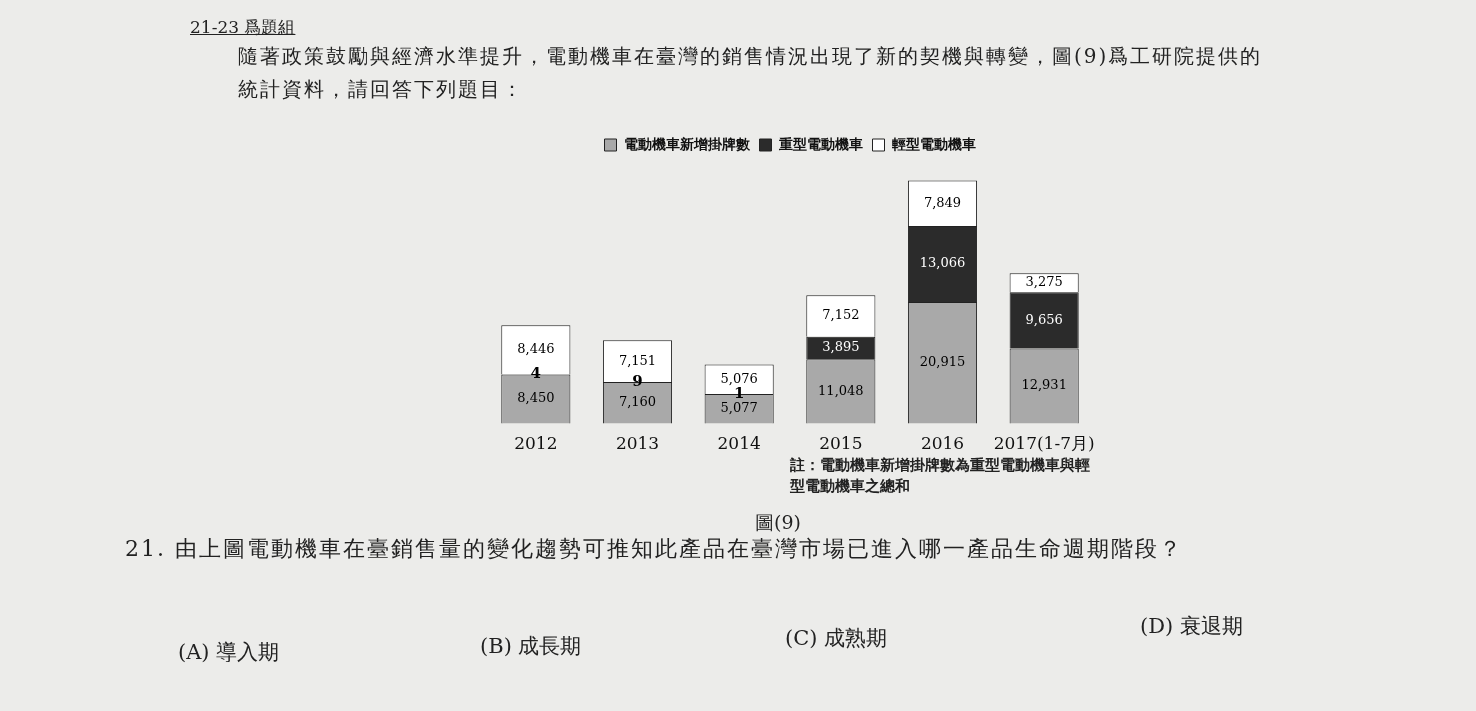 Image resolution: width=1476 pixels, height=711 pixels. Describe the element at coordinates (942, 443) in the screenshot. I see `x-tick-label: 2016` at that location.